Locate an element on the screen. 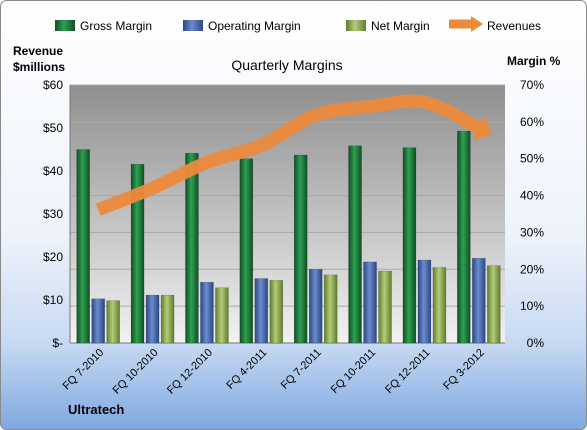  right-tick-label: 50% is located at coordinates (532, 159).